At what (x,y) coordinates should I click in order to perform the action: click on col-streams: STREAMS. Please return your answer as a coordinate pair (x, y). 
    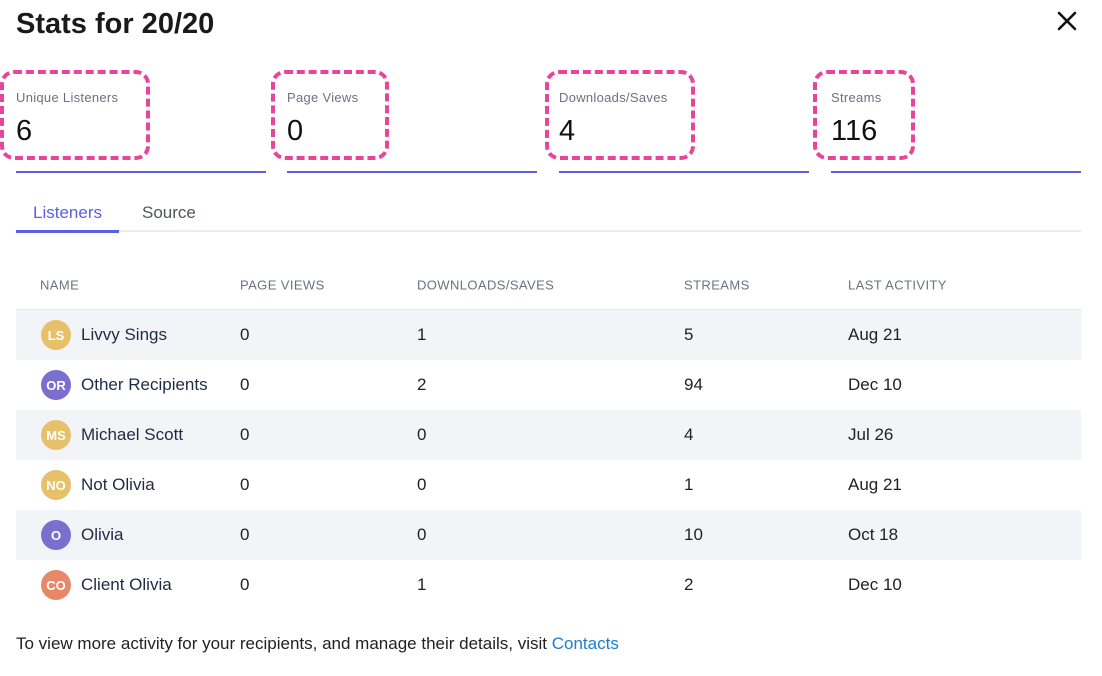
    Looking at the image, I should click on (717, 284).